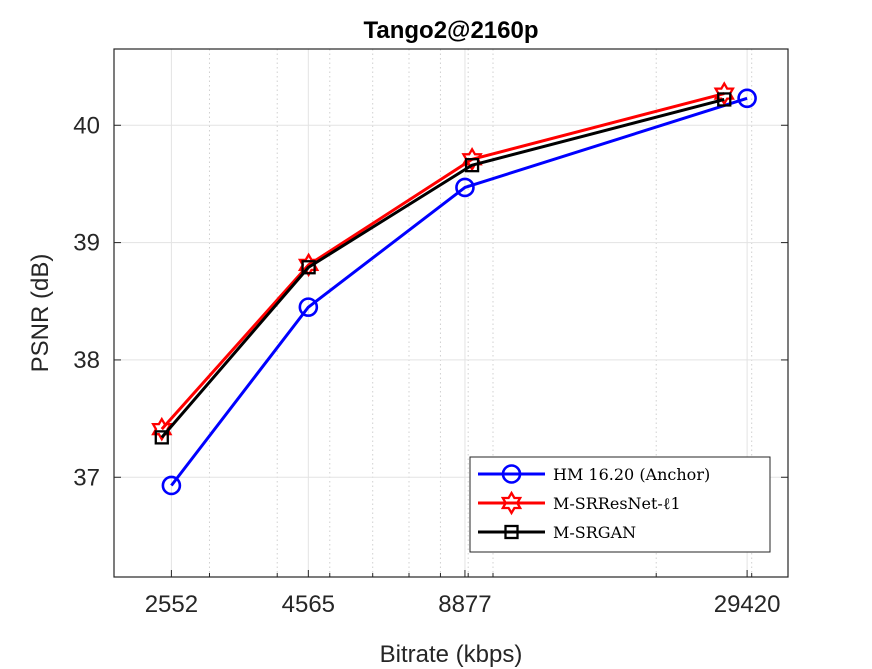  What do you see at coordinates (464, 604) in the screenshot?
I see `x-tick-label: 8877` at bounding box center [464, 604].